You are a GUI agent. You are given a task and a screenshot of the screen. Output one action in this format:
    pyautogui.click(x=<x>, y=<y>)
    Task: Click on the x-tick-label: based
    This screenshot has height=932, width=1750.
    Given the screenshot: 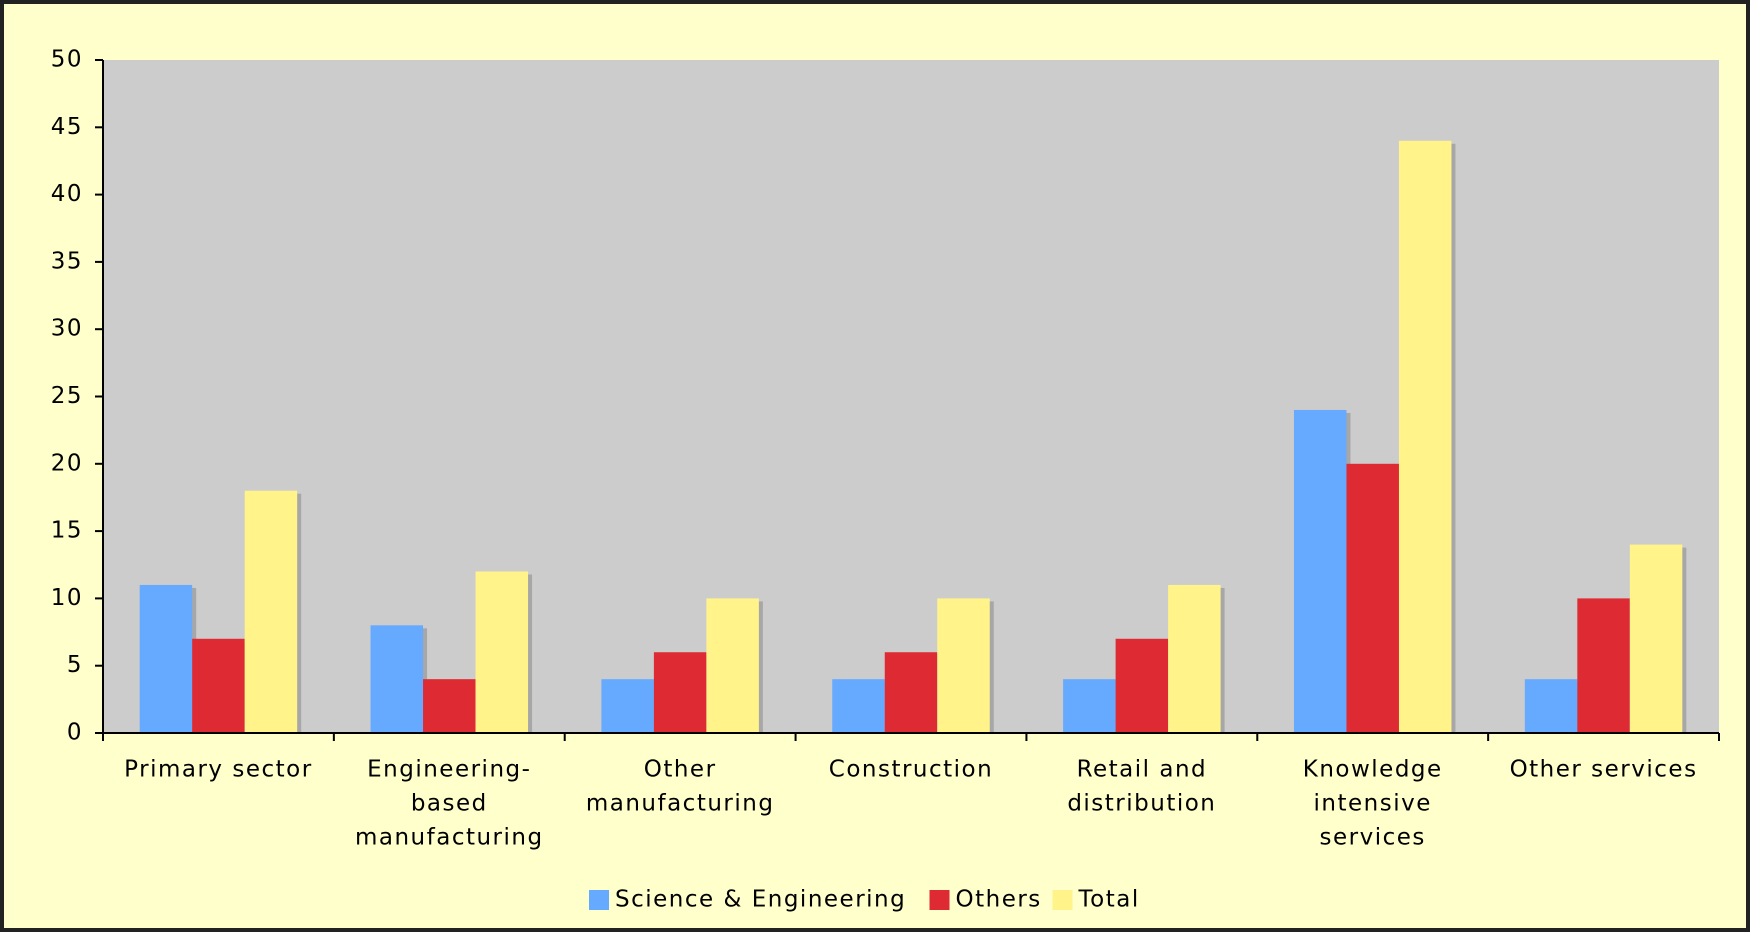 What is the action you would take?
    pyautogui.click(x=449, y=804)
    